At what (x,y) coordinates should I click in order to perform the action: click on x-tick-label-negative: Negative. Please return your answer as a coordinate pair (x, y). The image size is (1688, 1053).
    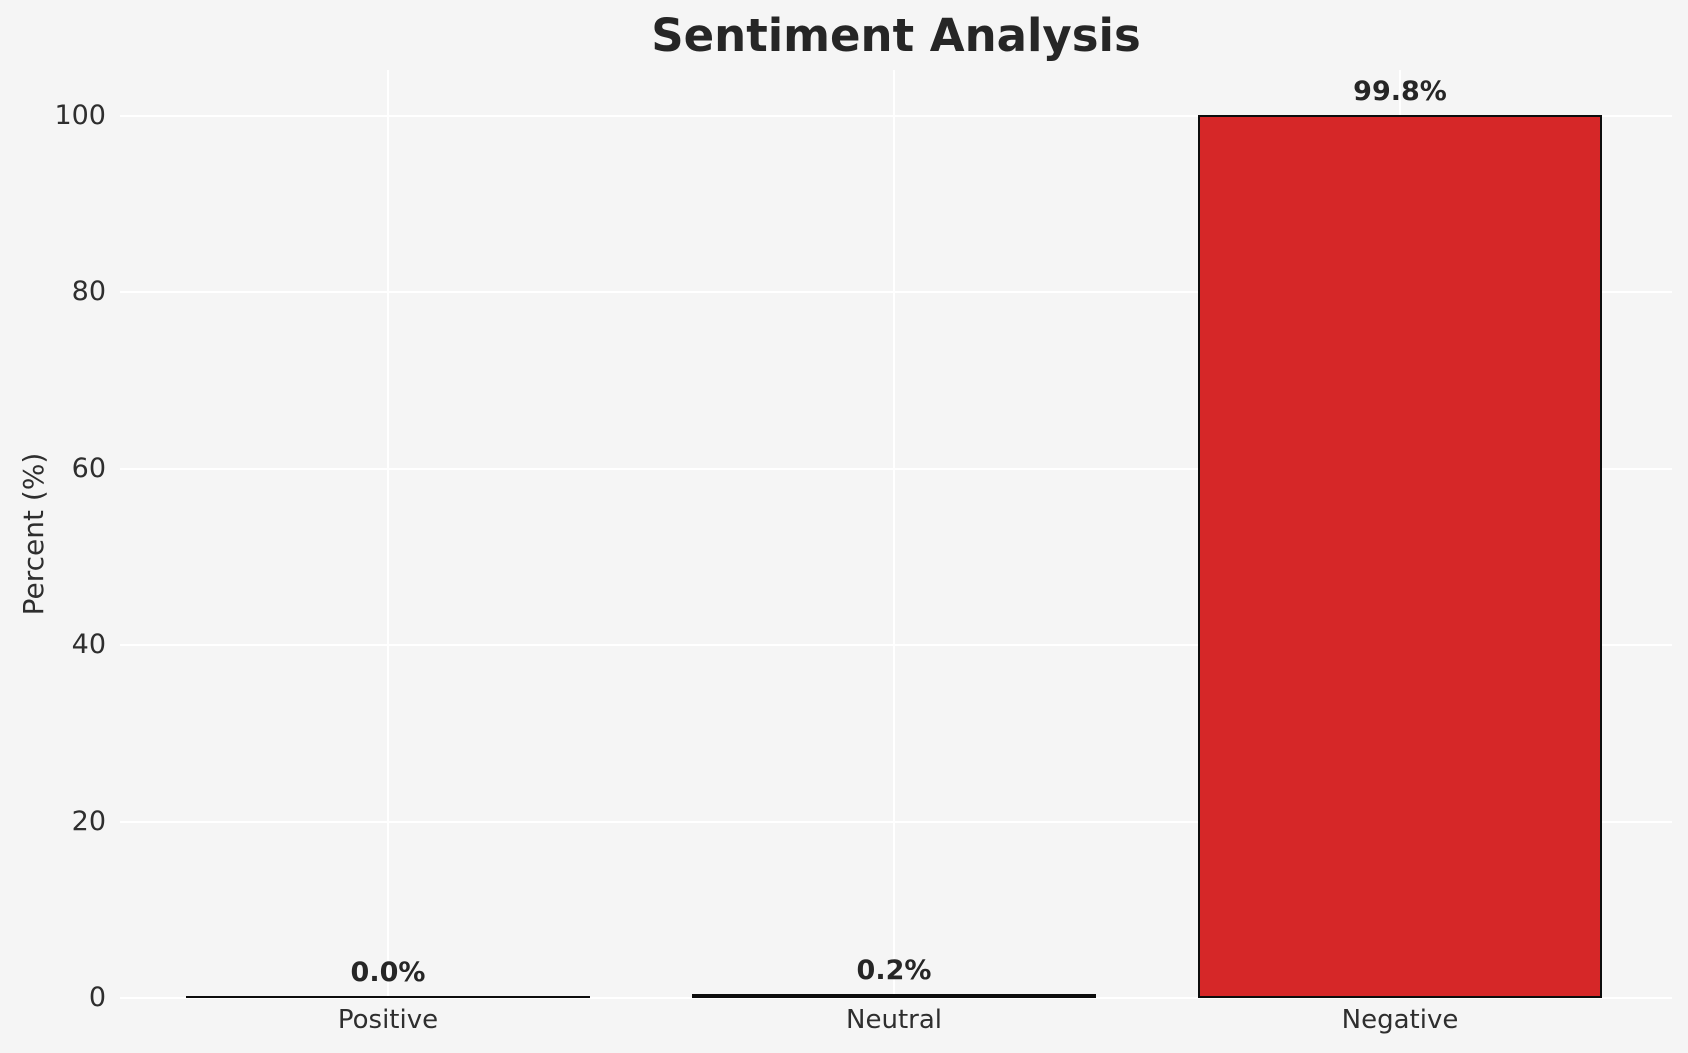
    Looking at the image, I should click on (1400, 1020).